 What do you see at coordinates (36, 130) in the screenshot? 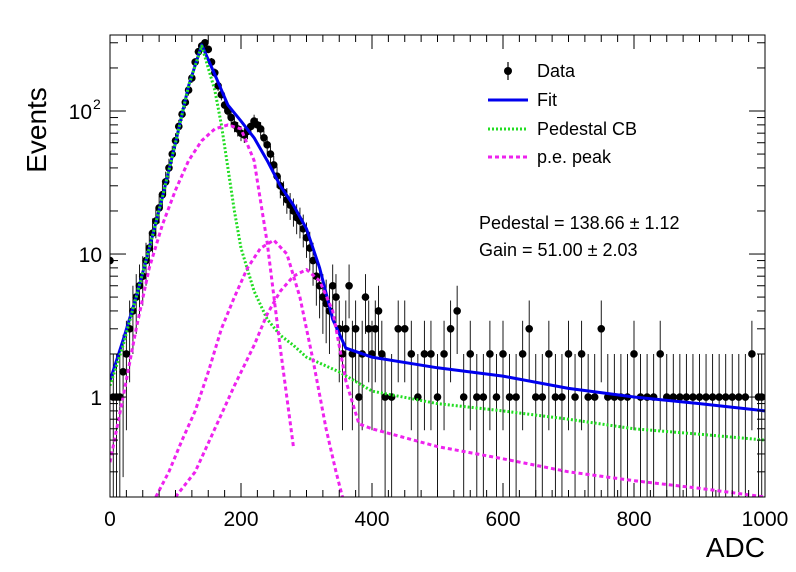
I see `y-axis-title: Events` at bounding box center [36, 130].